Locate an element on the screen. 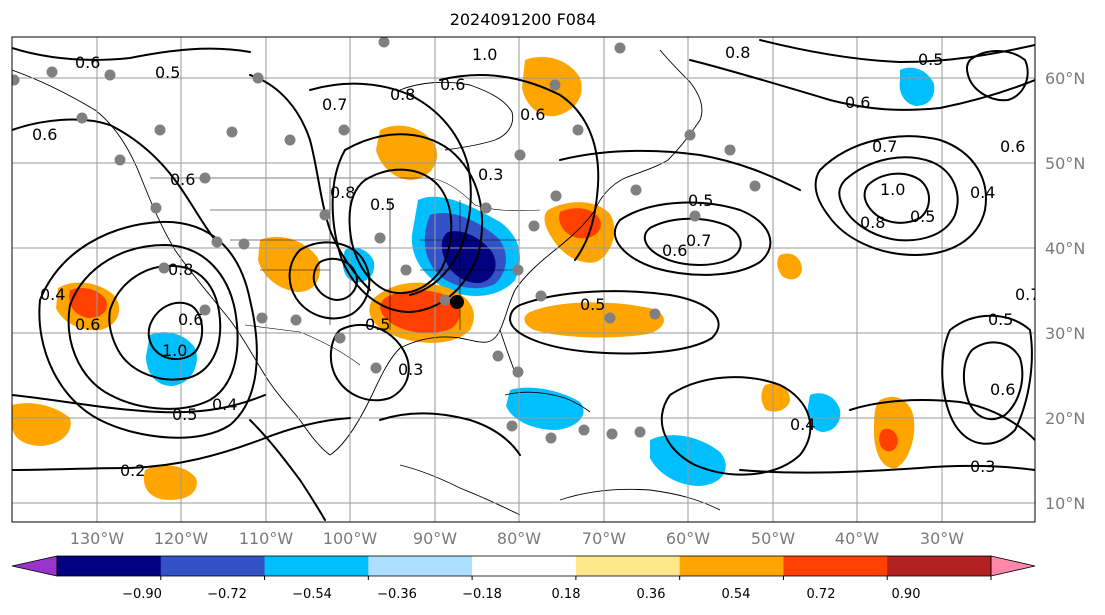 This screenshot has width=1105, height=615. lon-label-100w: 100°W is located at coordinates (350, 538).